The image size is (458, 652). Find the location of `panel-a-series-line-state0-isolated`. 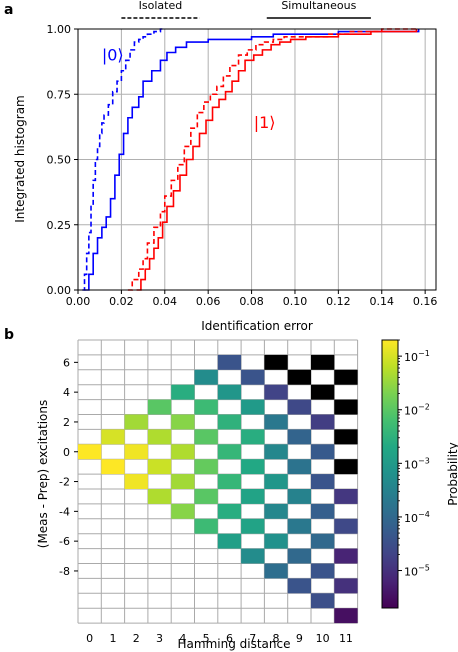

panel-a-series-line-state0-isolated is located at coordinates (123, 159).